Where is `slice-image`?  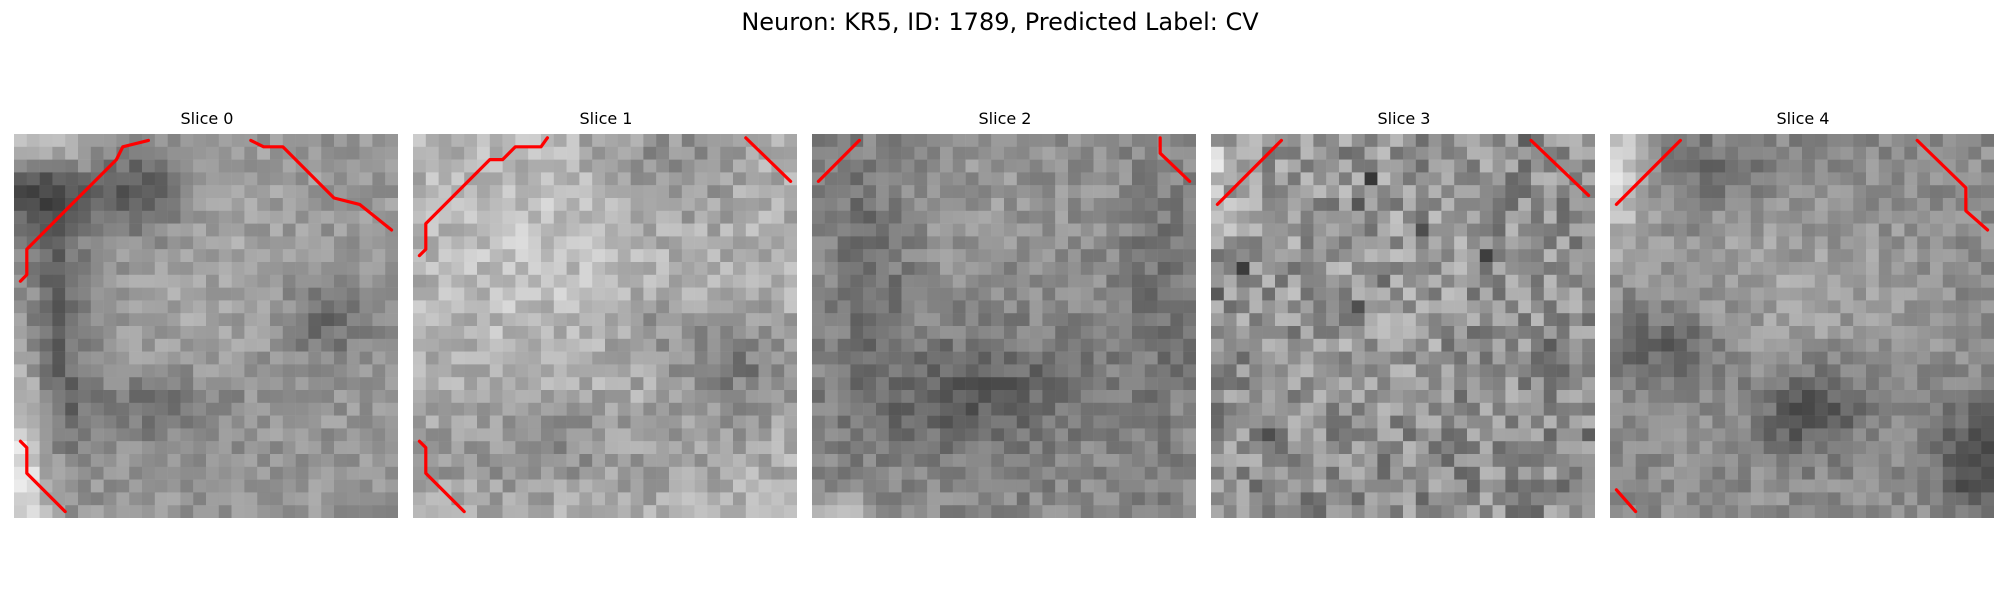
slice-image is located at coordinates (605, 326).